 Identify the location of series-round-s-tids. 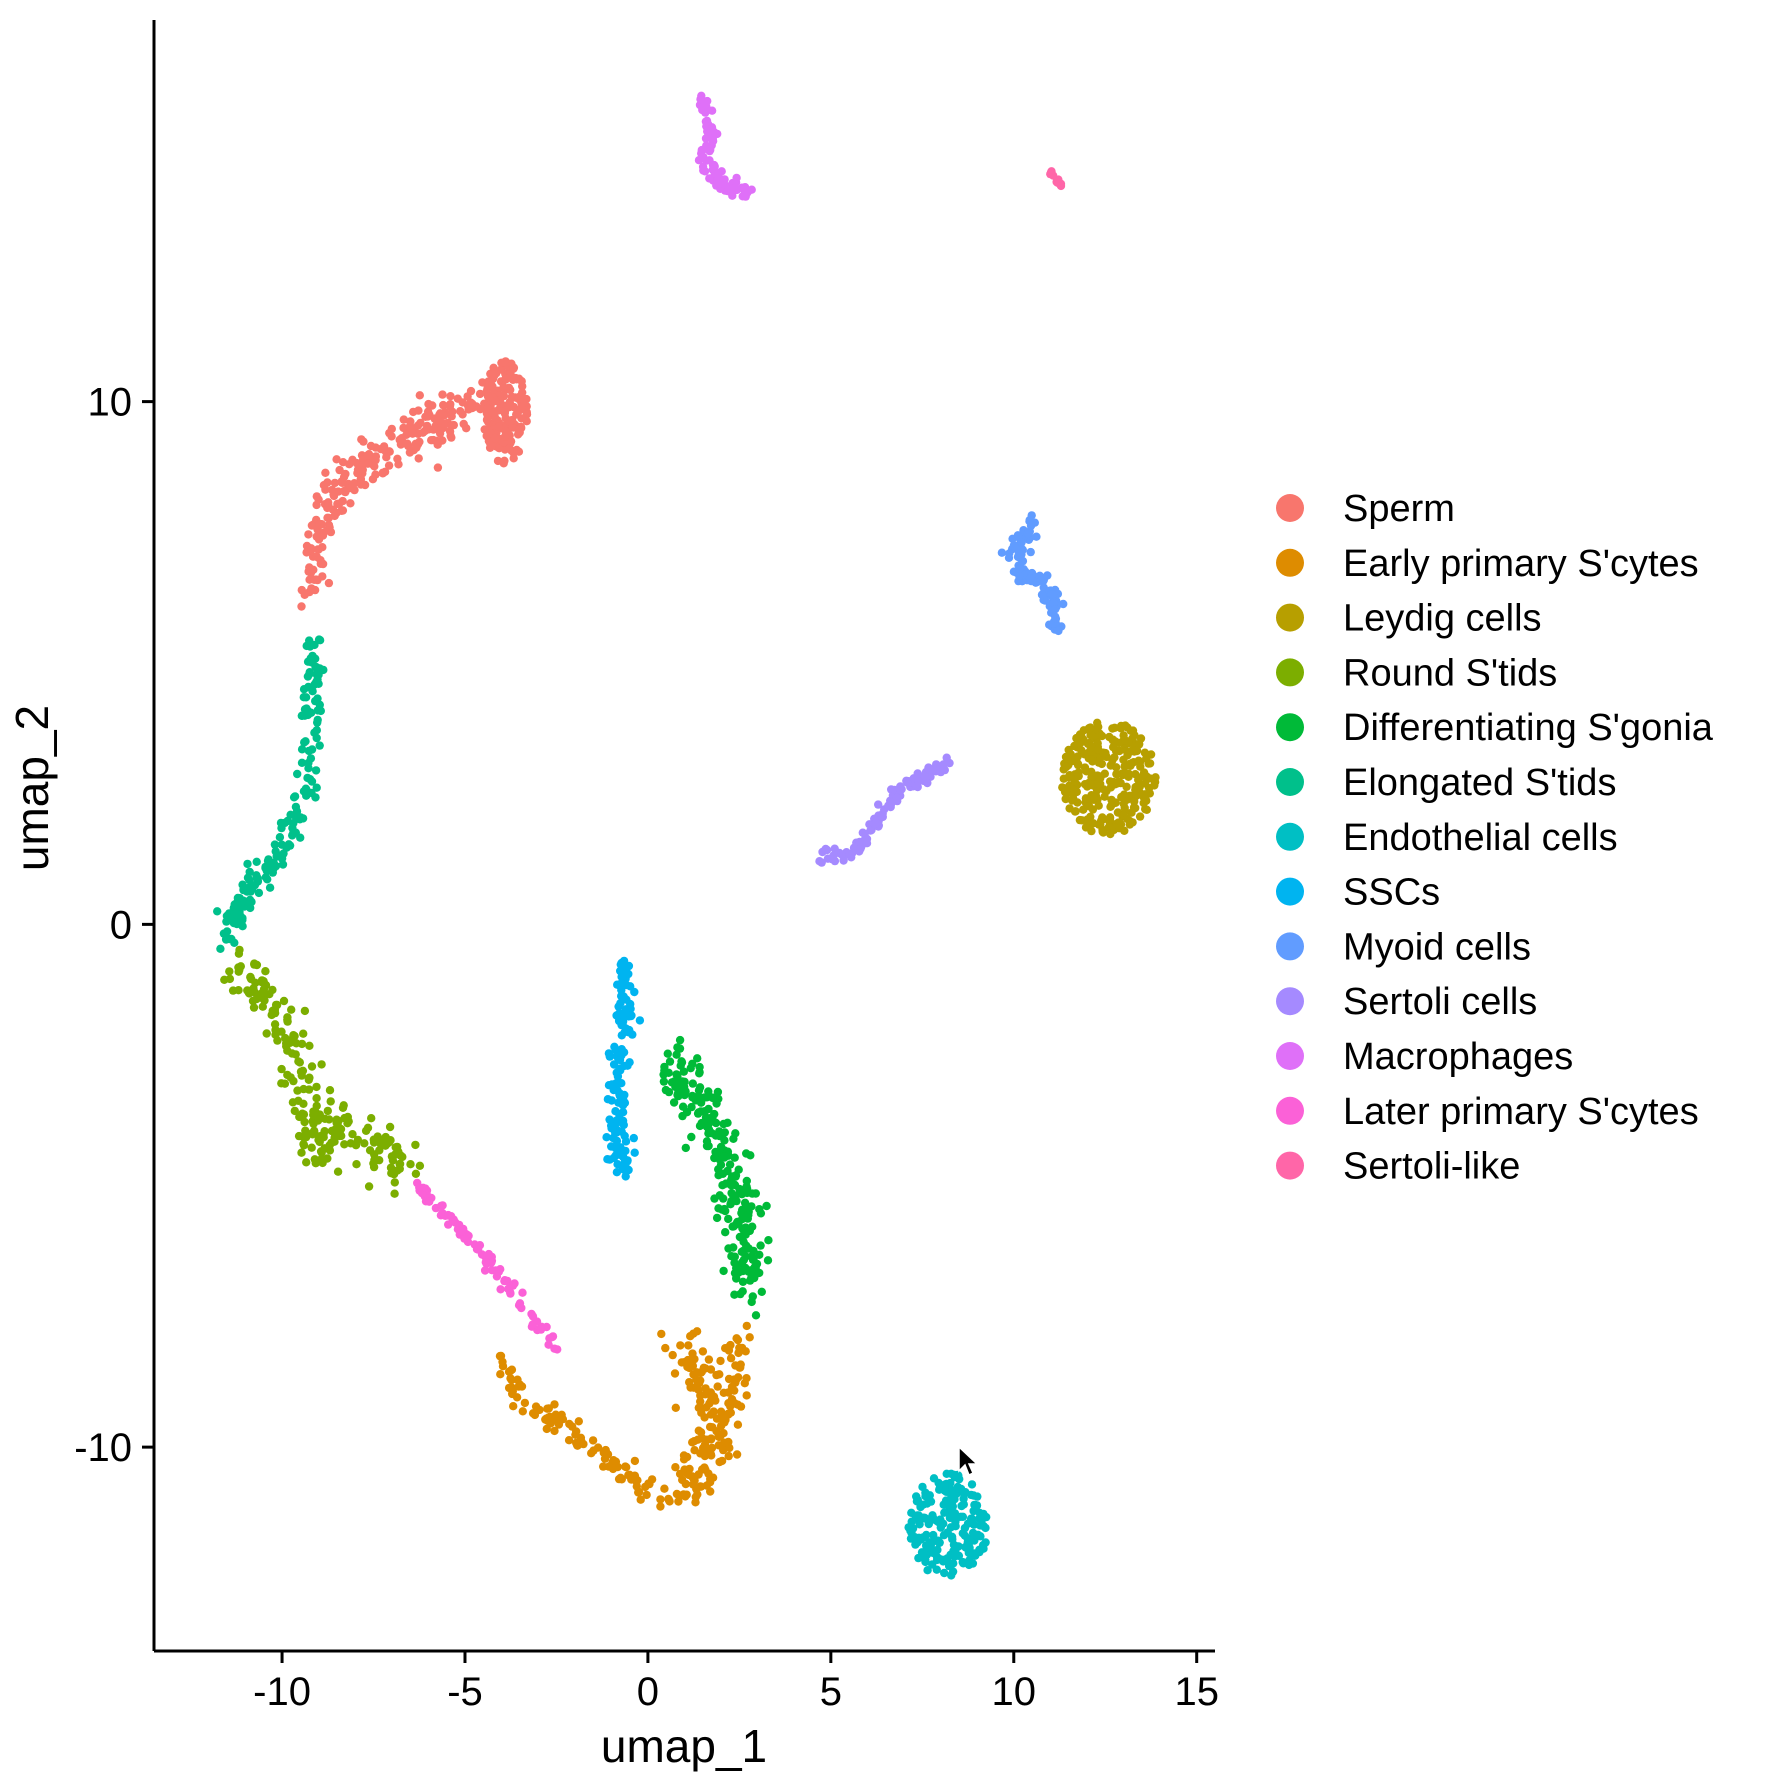
(322, 1071).